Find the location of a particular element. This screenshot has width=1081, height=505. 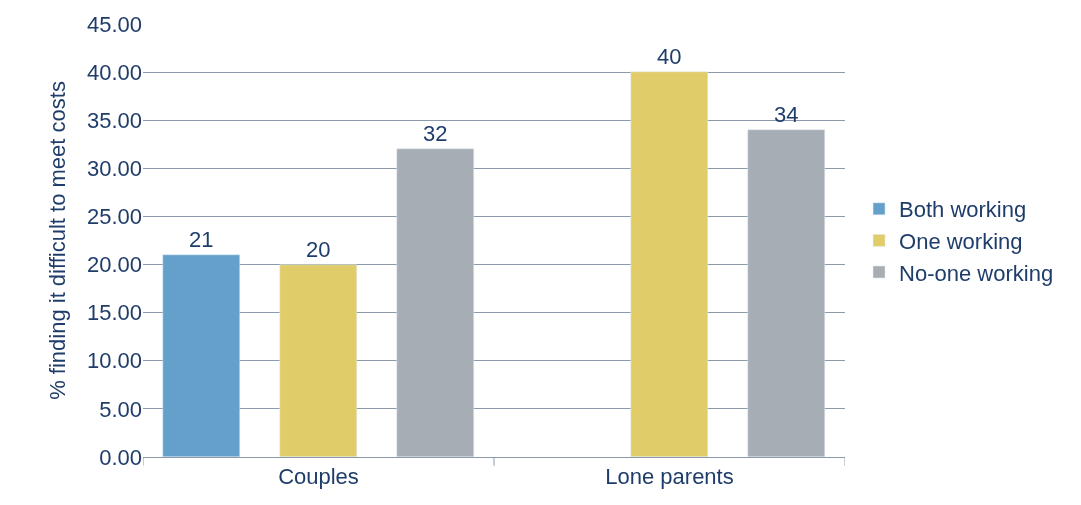

y-tick-label: 10.00 is located at coordinates (114, 361).